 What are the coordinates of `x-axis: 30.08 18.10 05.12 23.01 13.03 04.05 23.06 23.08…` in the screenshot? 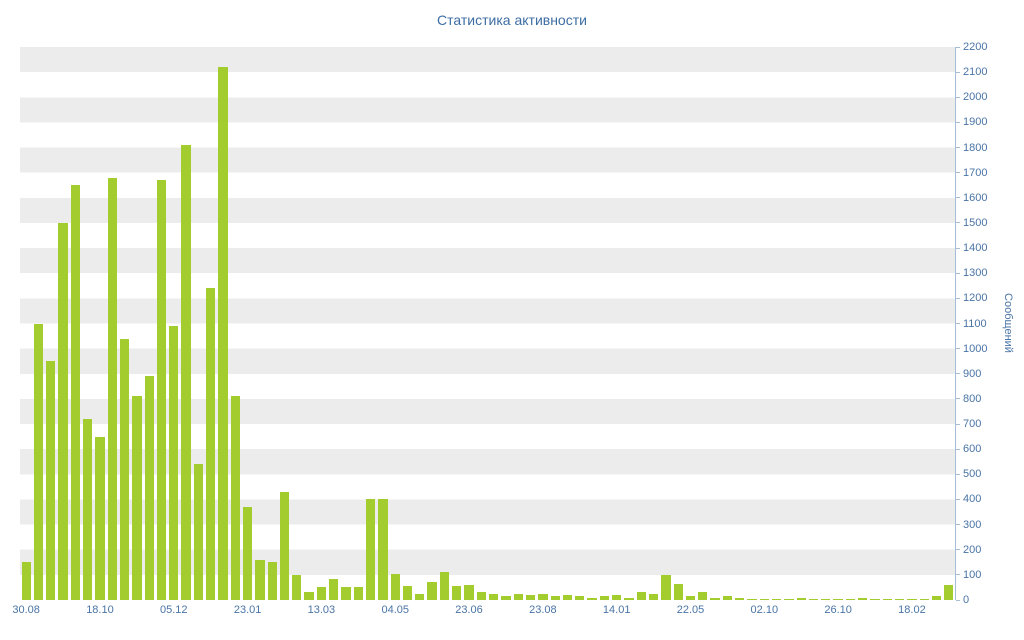 It's located at (483, 612).